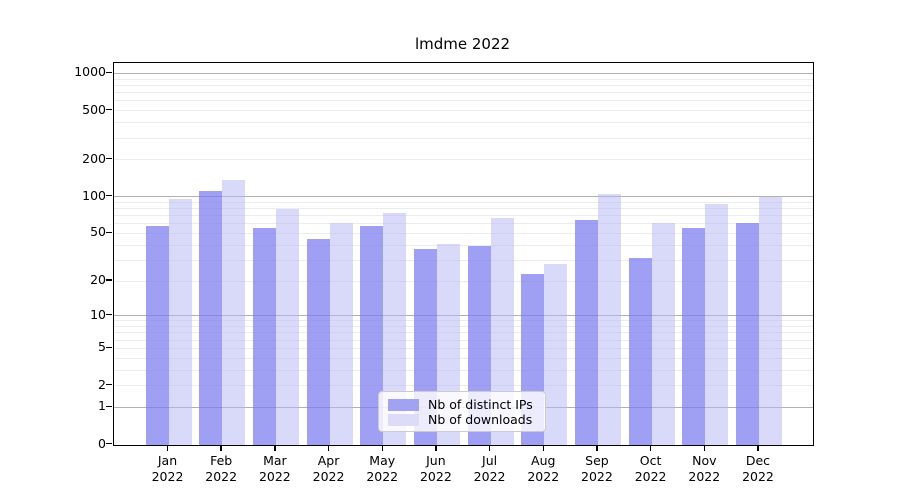  What do you see at coordinates (480, 404) in the screenshot?
I see `legend-label-distinct-ips: Nb of distinct IPs` at bounding box center [480, 404].